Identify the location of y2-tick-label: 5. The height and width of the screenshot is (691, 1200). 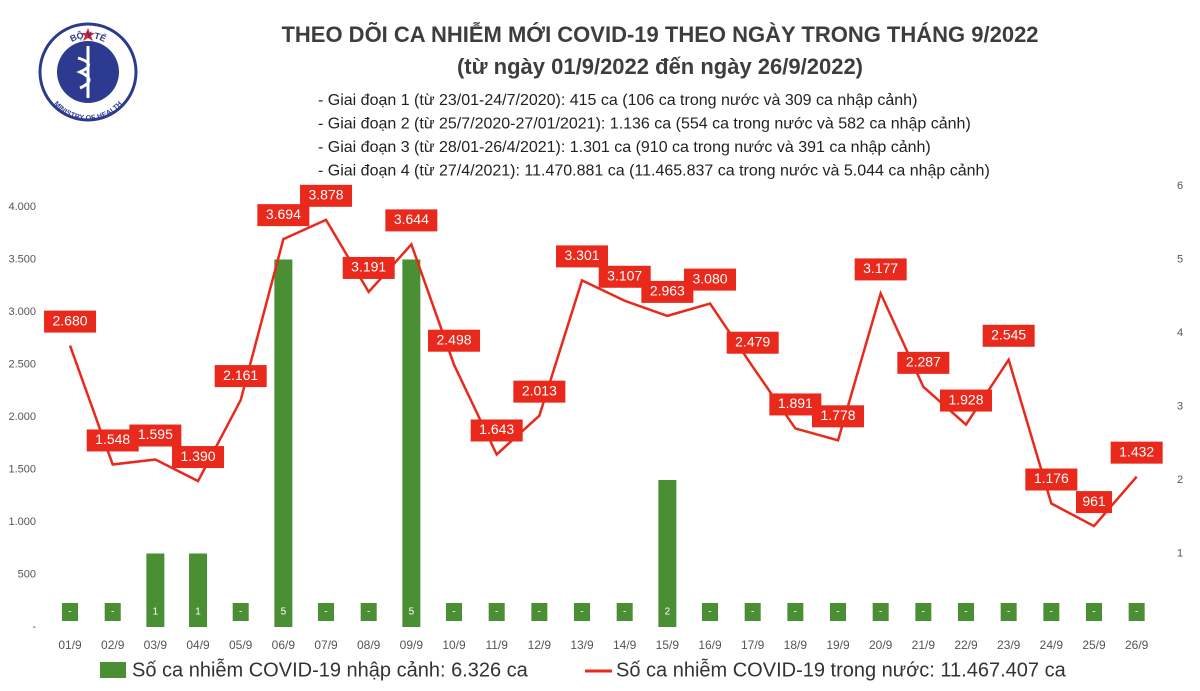
(1180, 259).